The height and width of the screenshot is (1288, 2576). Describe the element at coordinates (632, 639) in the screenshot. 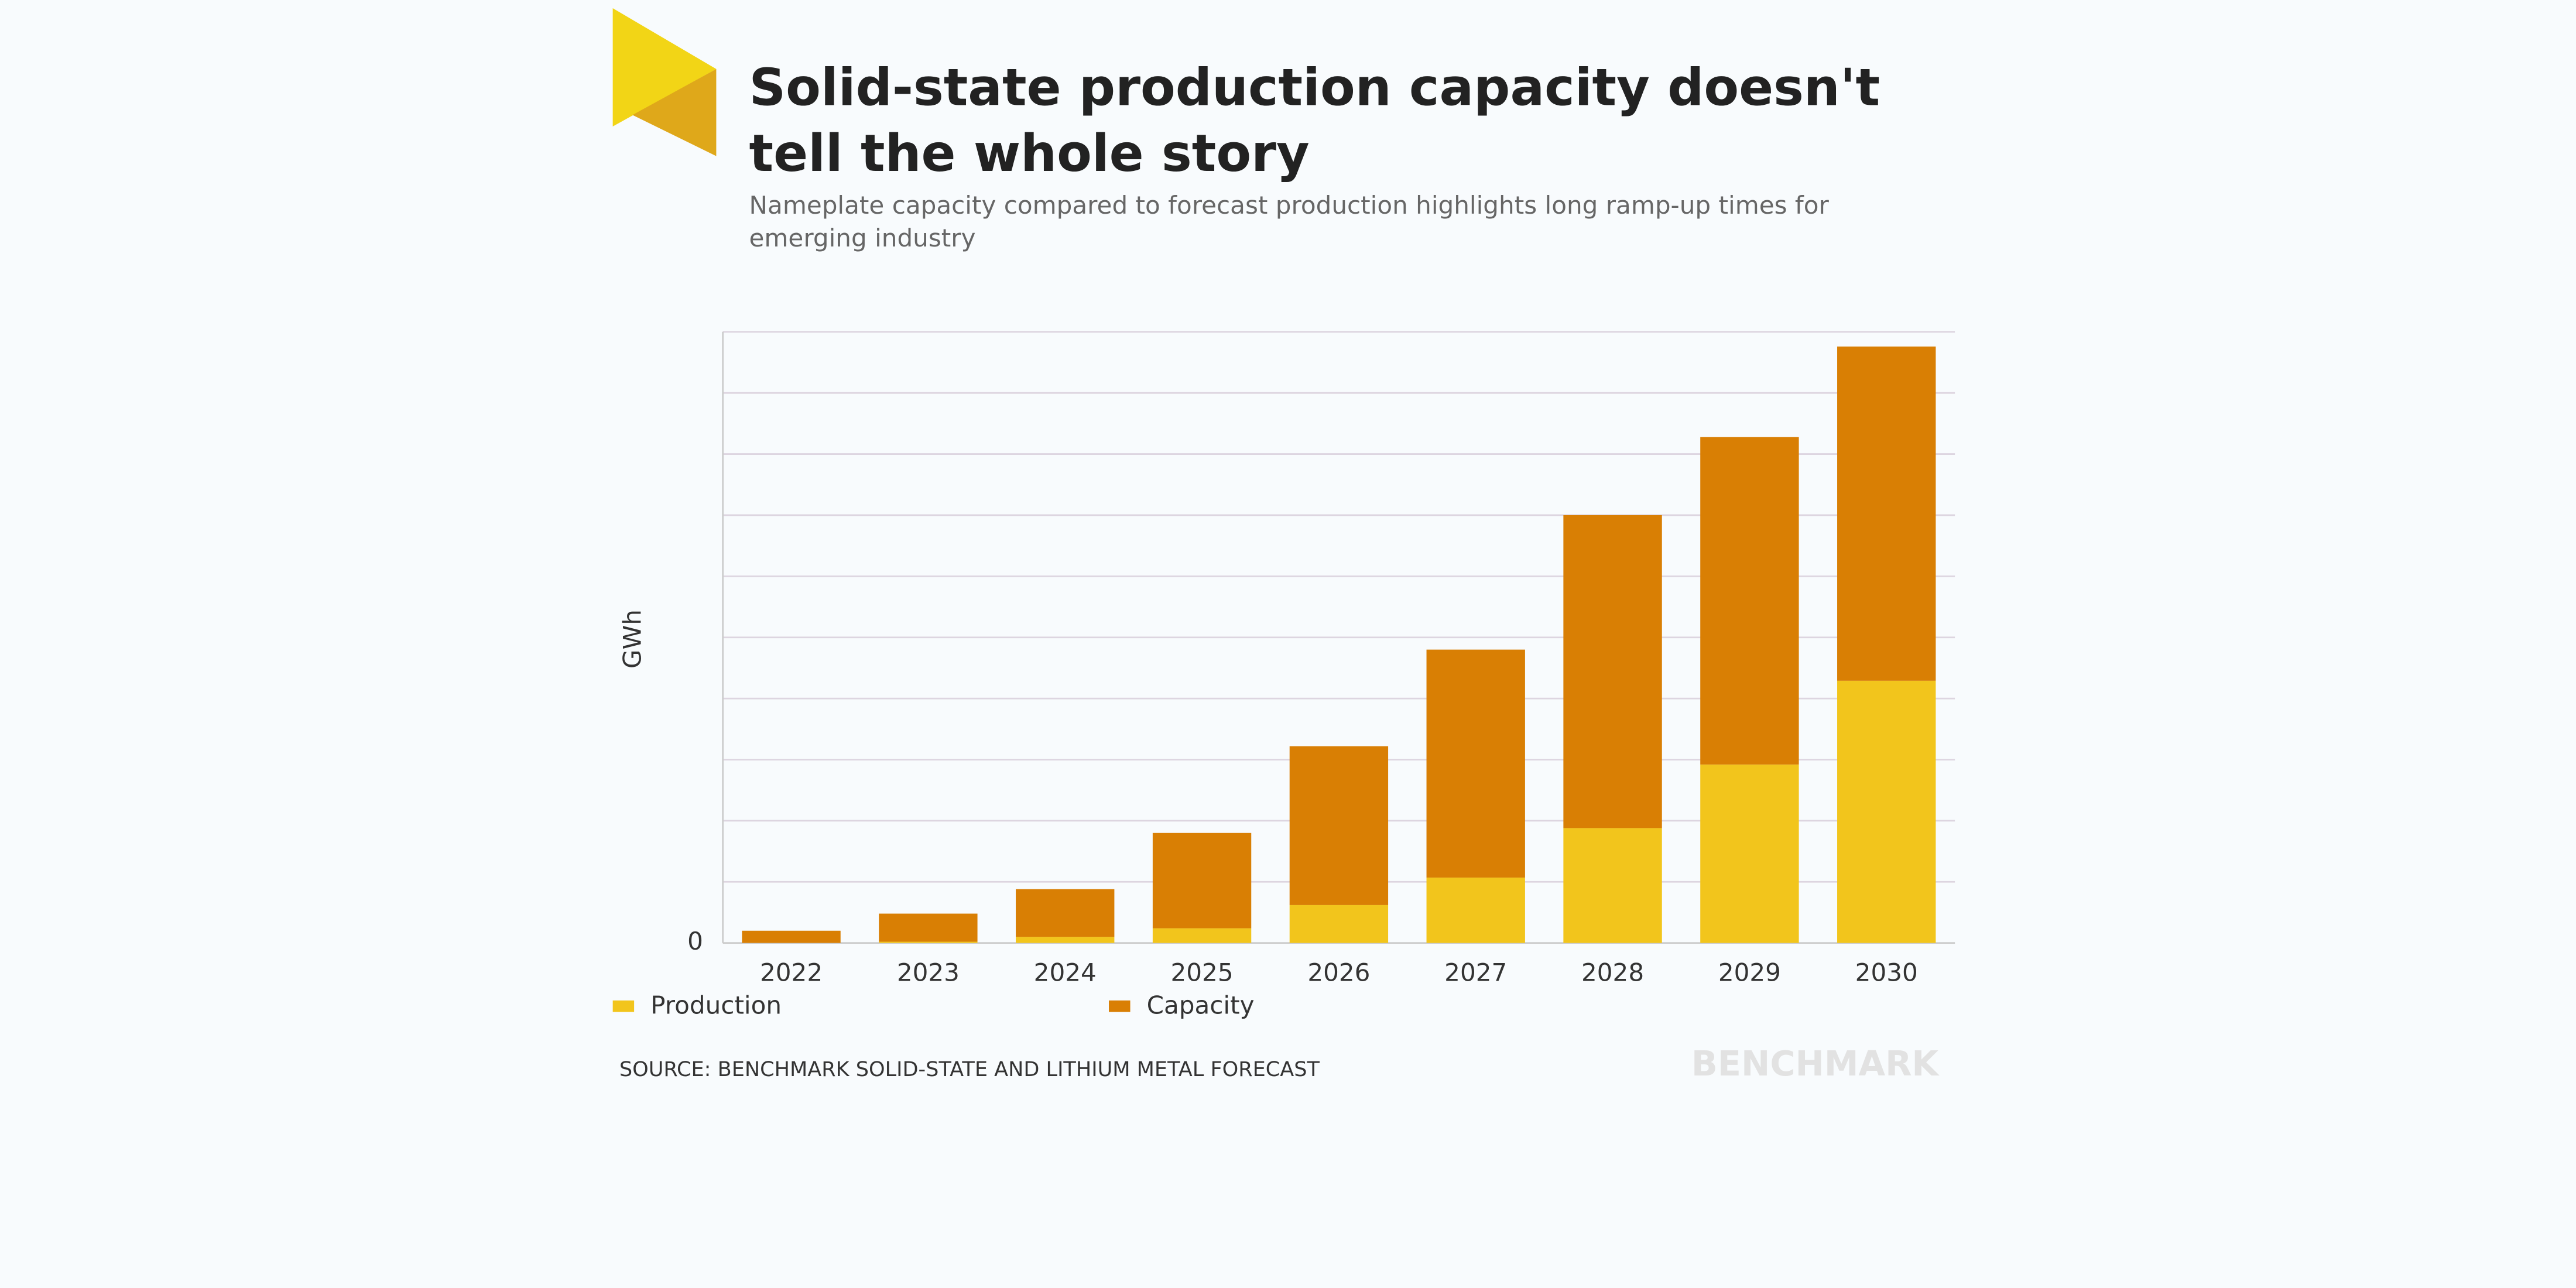

I see `y-axis-label: GWh` at that location.